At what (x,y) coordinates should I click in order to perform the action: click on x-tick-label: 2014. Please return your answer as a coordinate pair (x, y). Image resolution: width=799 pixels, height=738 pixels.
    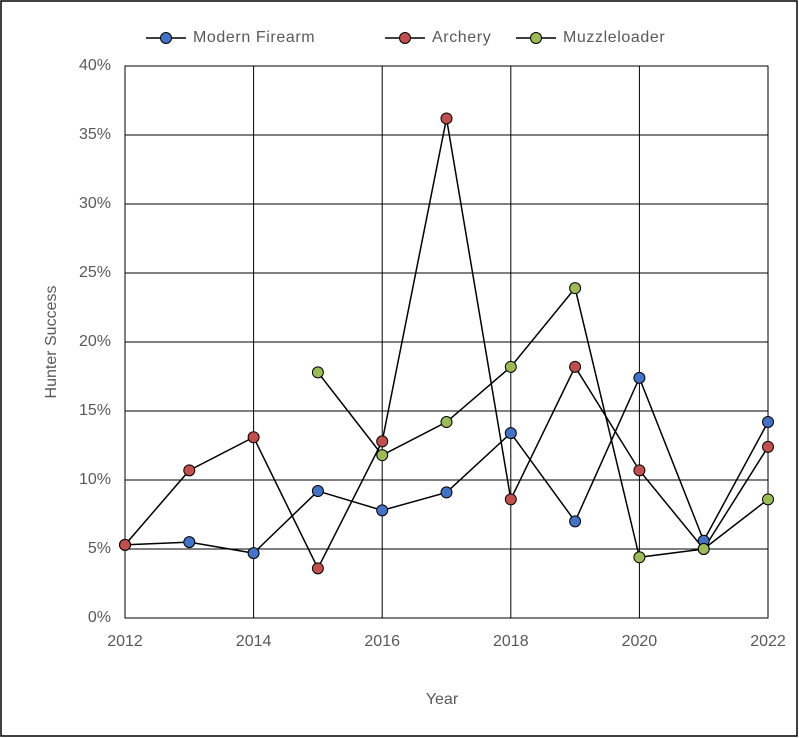
    Looking at the image, I should click on (254, 641).